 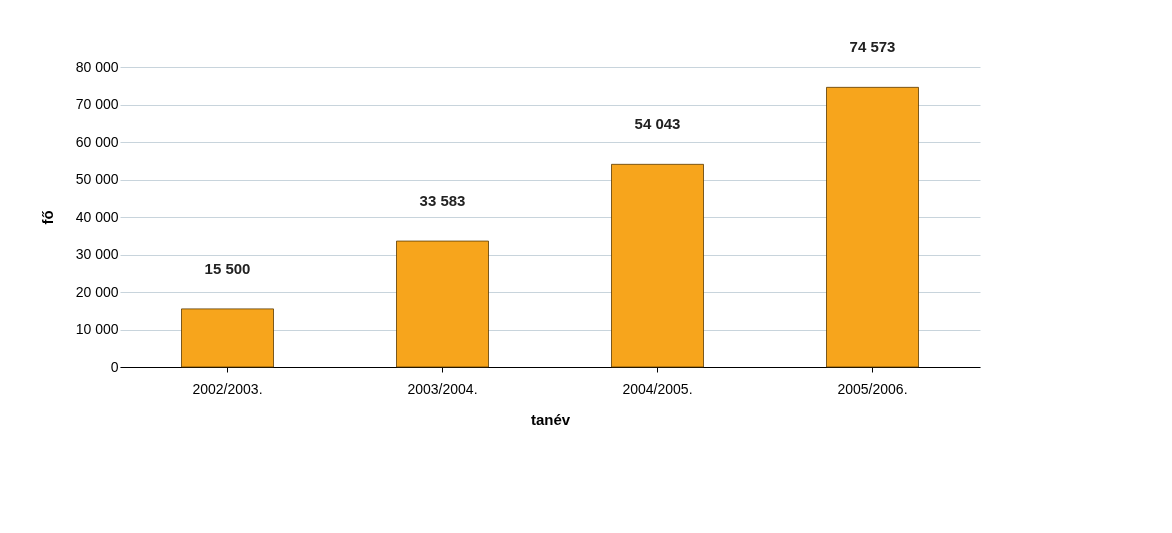 I want to click on data-label: 15 500, so click(x=227, y=268).